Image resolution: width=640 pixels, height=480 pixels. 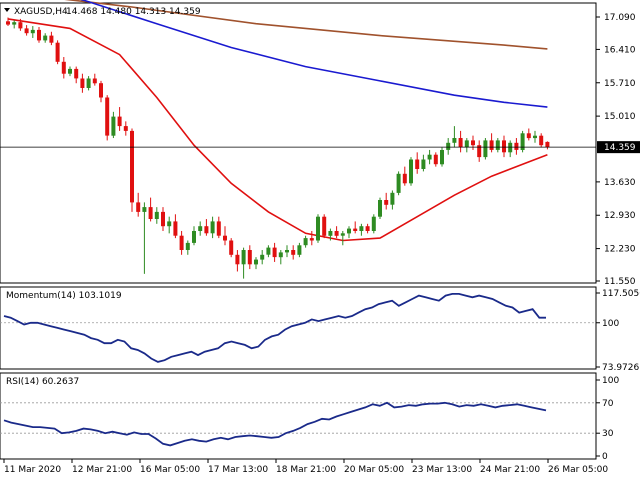 What do you see at coordinates (238, 470) in the screenshot?
I see `time-axis-label: 17 Mar 13:00` at bounding box center [238, 470].